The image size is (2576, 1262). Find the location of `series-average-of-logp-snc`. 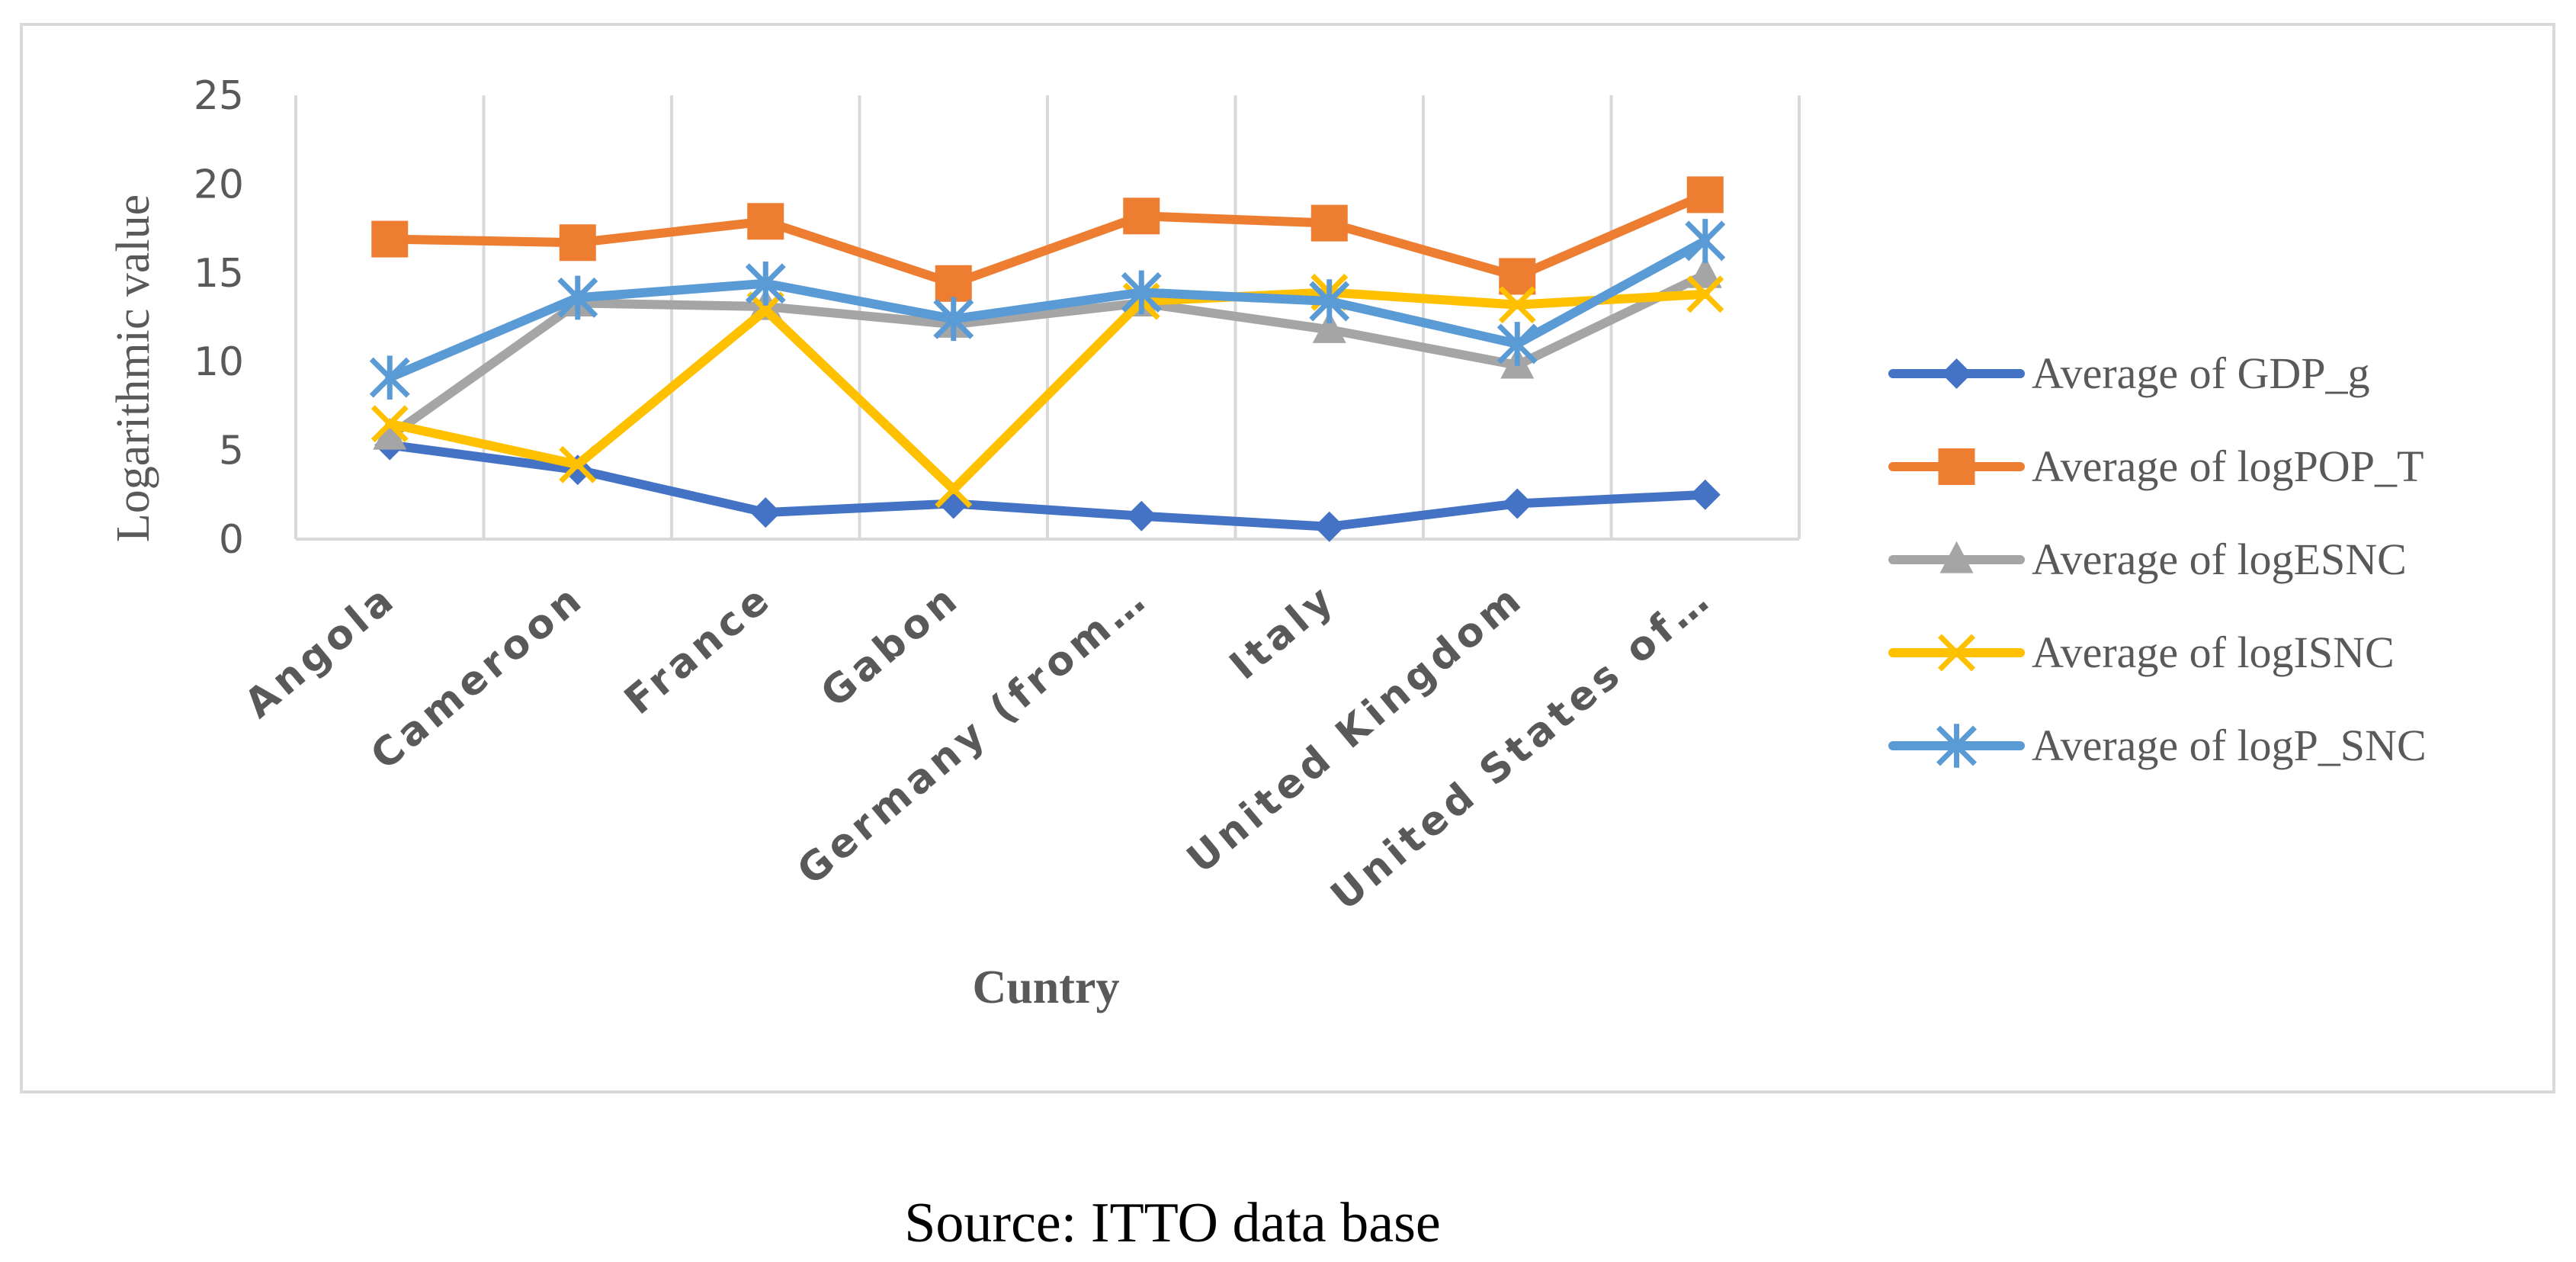

series-average-of-logp-snc is located at coordinates (1047, 309).